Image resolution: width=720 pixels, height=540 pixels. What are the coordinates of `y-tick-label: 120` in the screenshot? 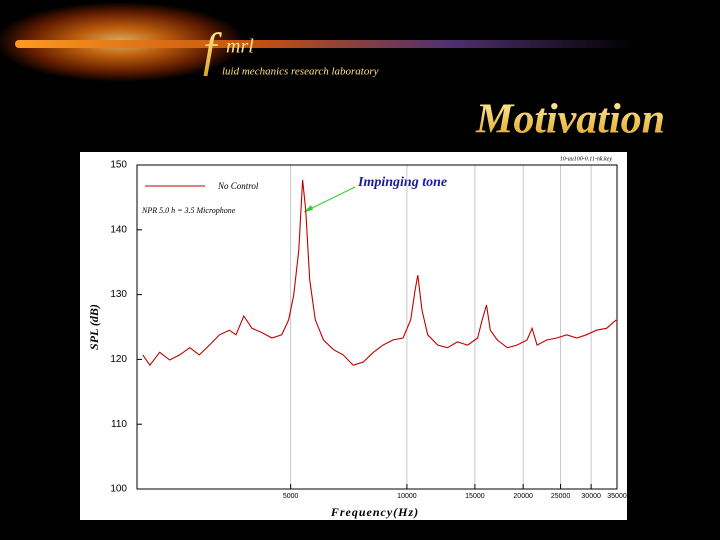 It's located at (118, 359).